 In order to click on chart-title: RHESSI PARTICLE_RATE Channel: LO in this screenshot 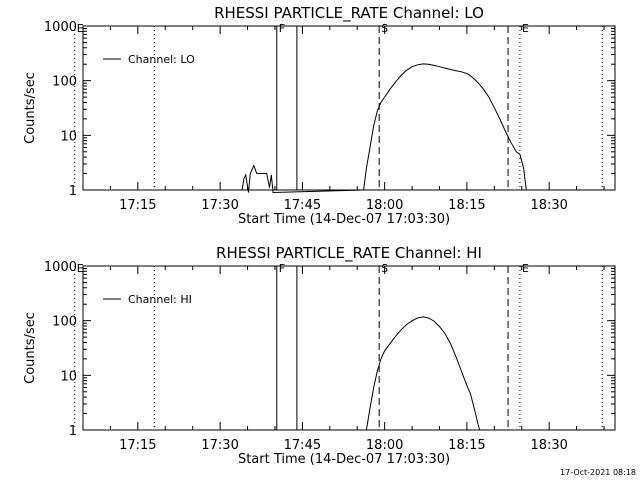, I will do `click(349, 13)`.